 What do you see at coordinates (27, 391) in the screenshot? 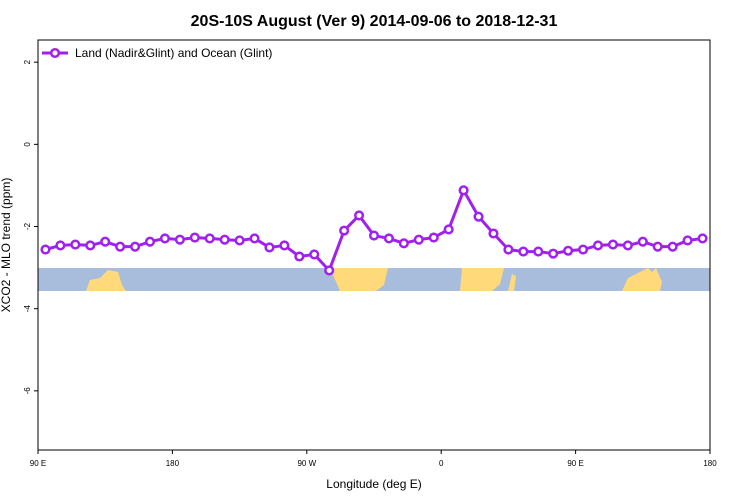
I see `y-tick-label: -6` at bounding box center [27, 391].